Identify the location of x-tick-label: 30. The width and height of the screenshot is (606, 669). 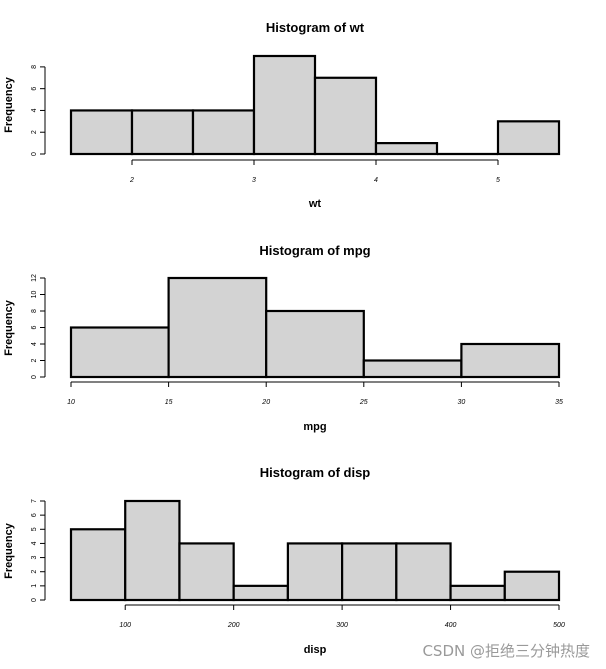
(462, 402).